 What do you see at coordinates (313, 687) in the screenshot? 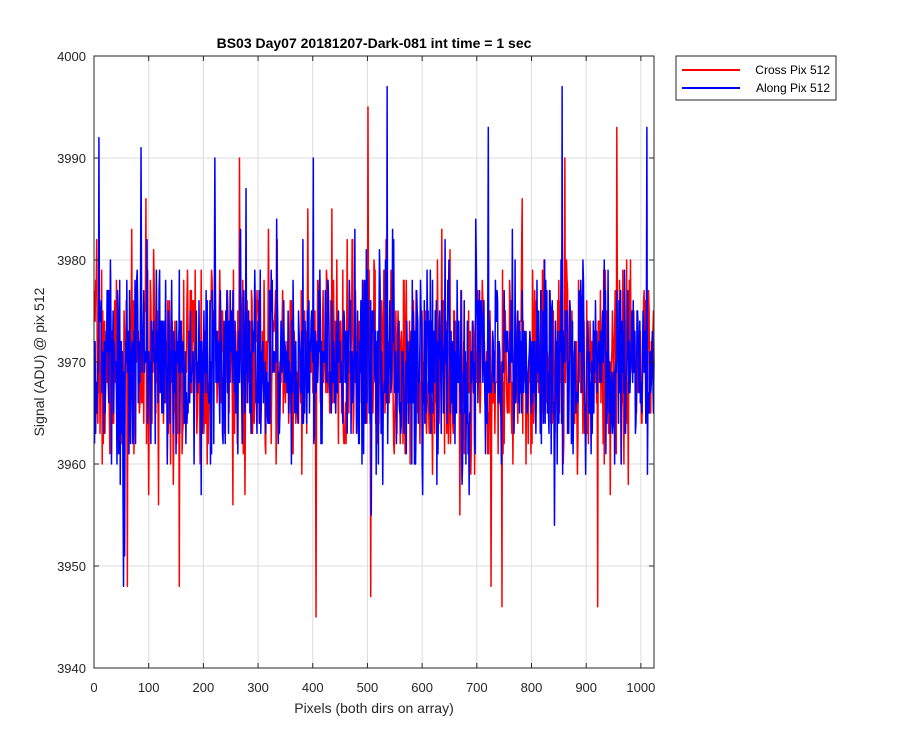
I see `x-tick-label: 400` at bounding box center [313, 687].